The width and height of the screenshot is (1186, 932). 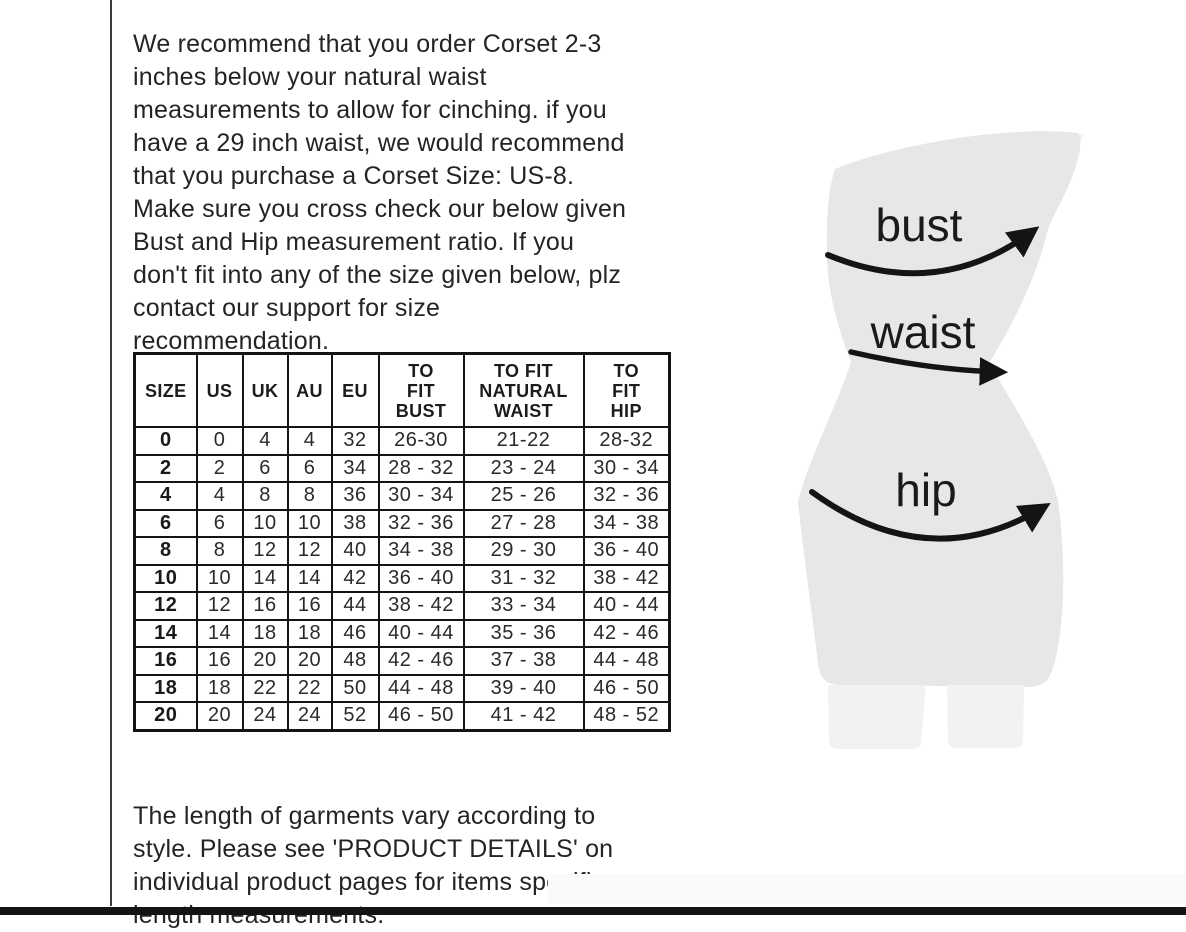 I want to click on bust-arrow, so click(x=932, y=251).